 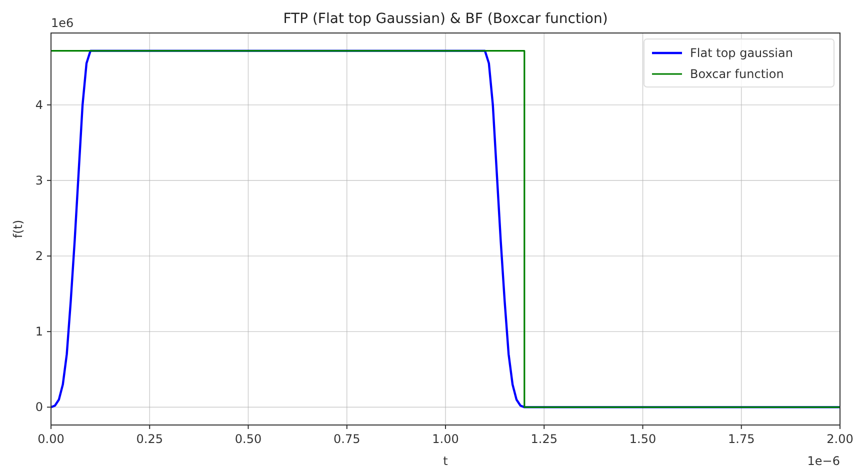 What do you see at coordinates (741, 439) in the screenshot?
I see `x-tick-label: 1.75` at bounding box center [741, 439].